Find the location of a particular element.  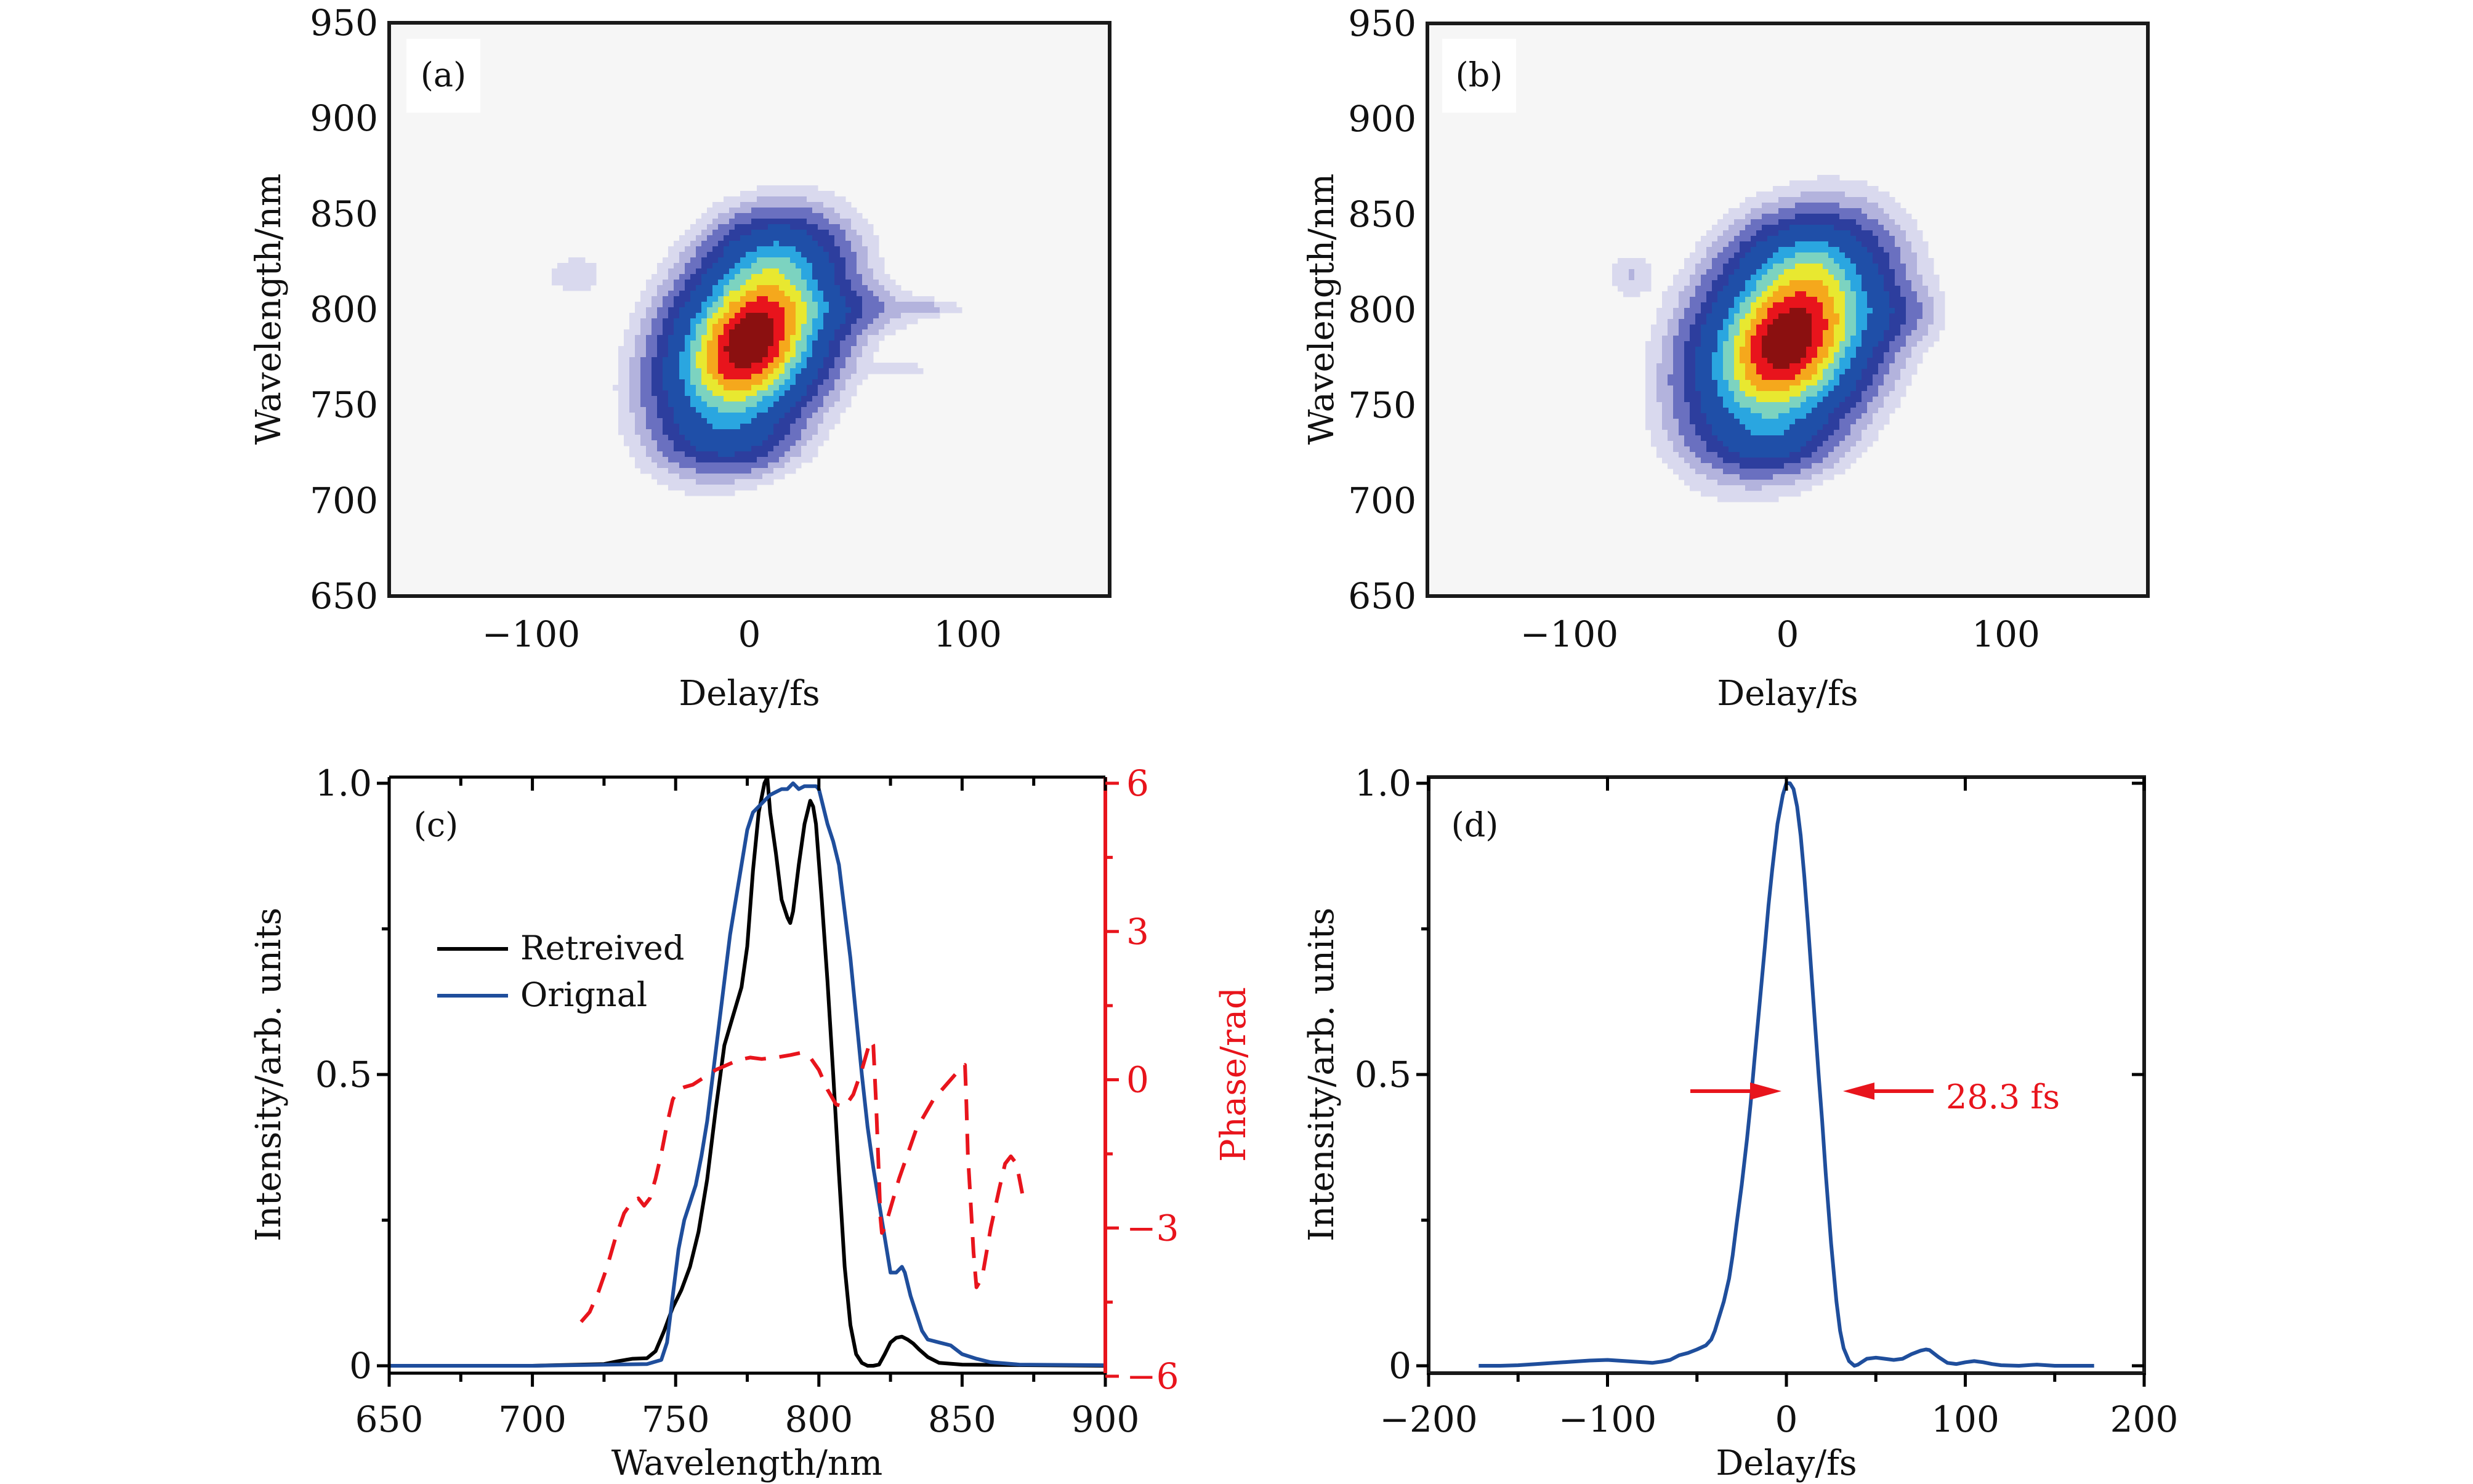

y-tick-label: 650 is located at coordinates (1382, 596).